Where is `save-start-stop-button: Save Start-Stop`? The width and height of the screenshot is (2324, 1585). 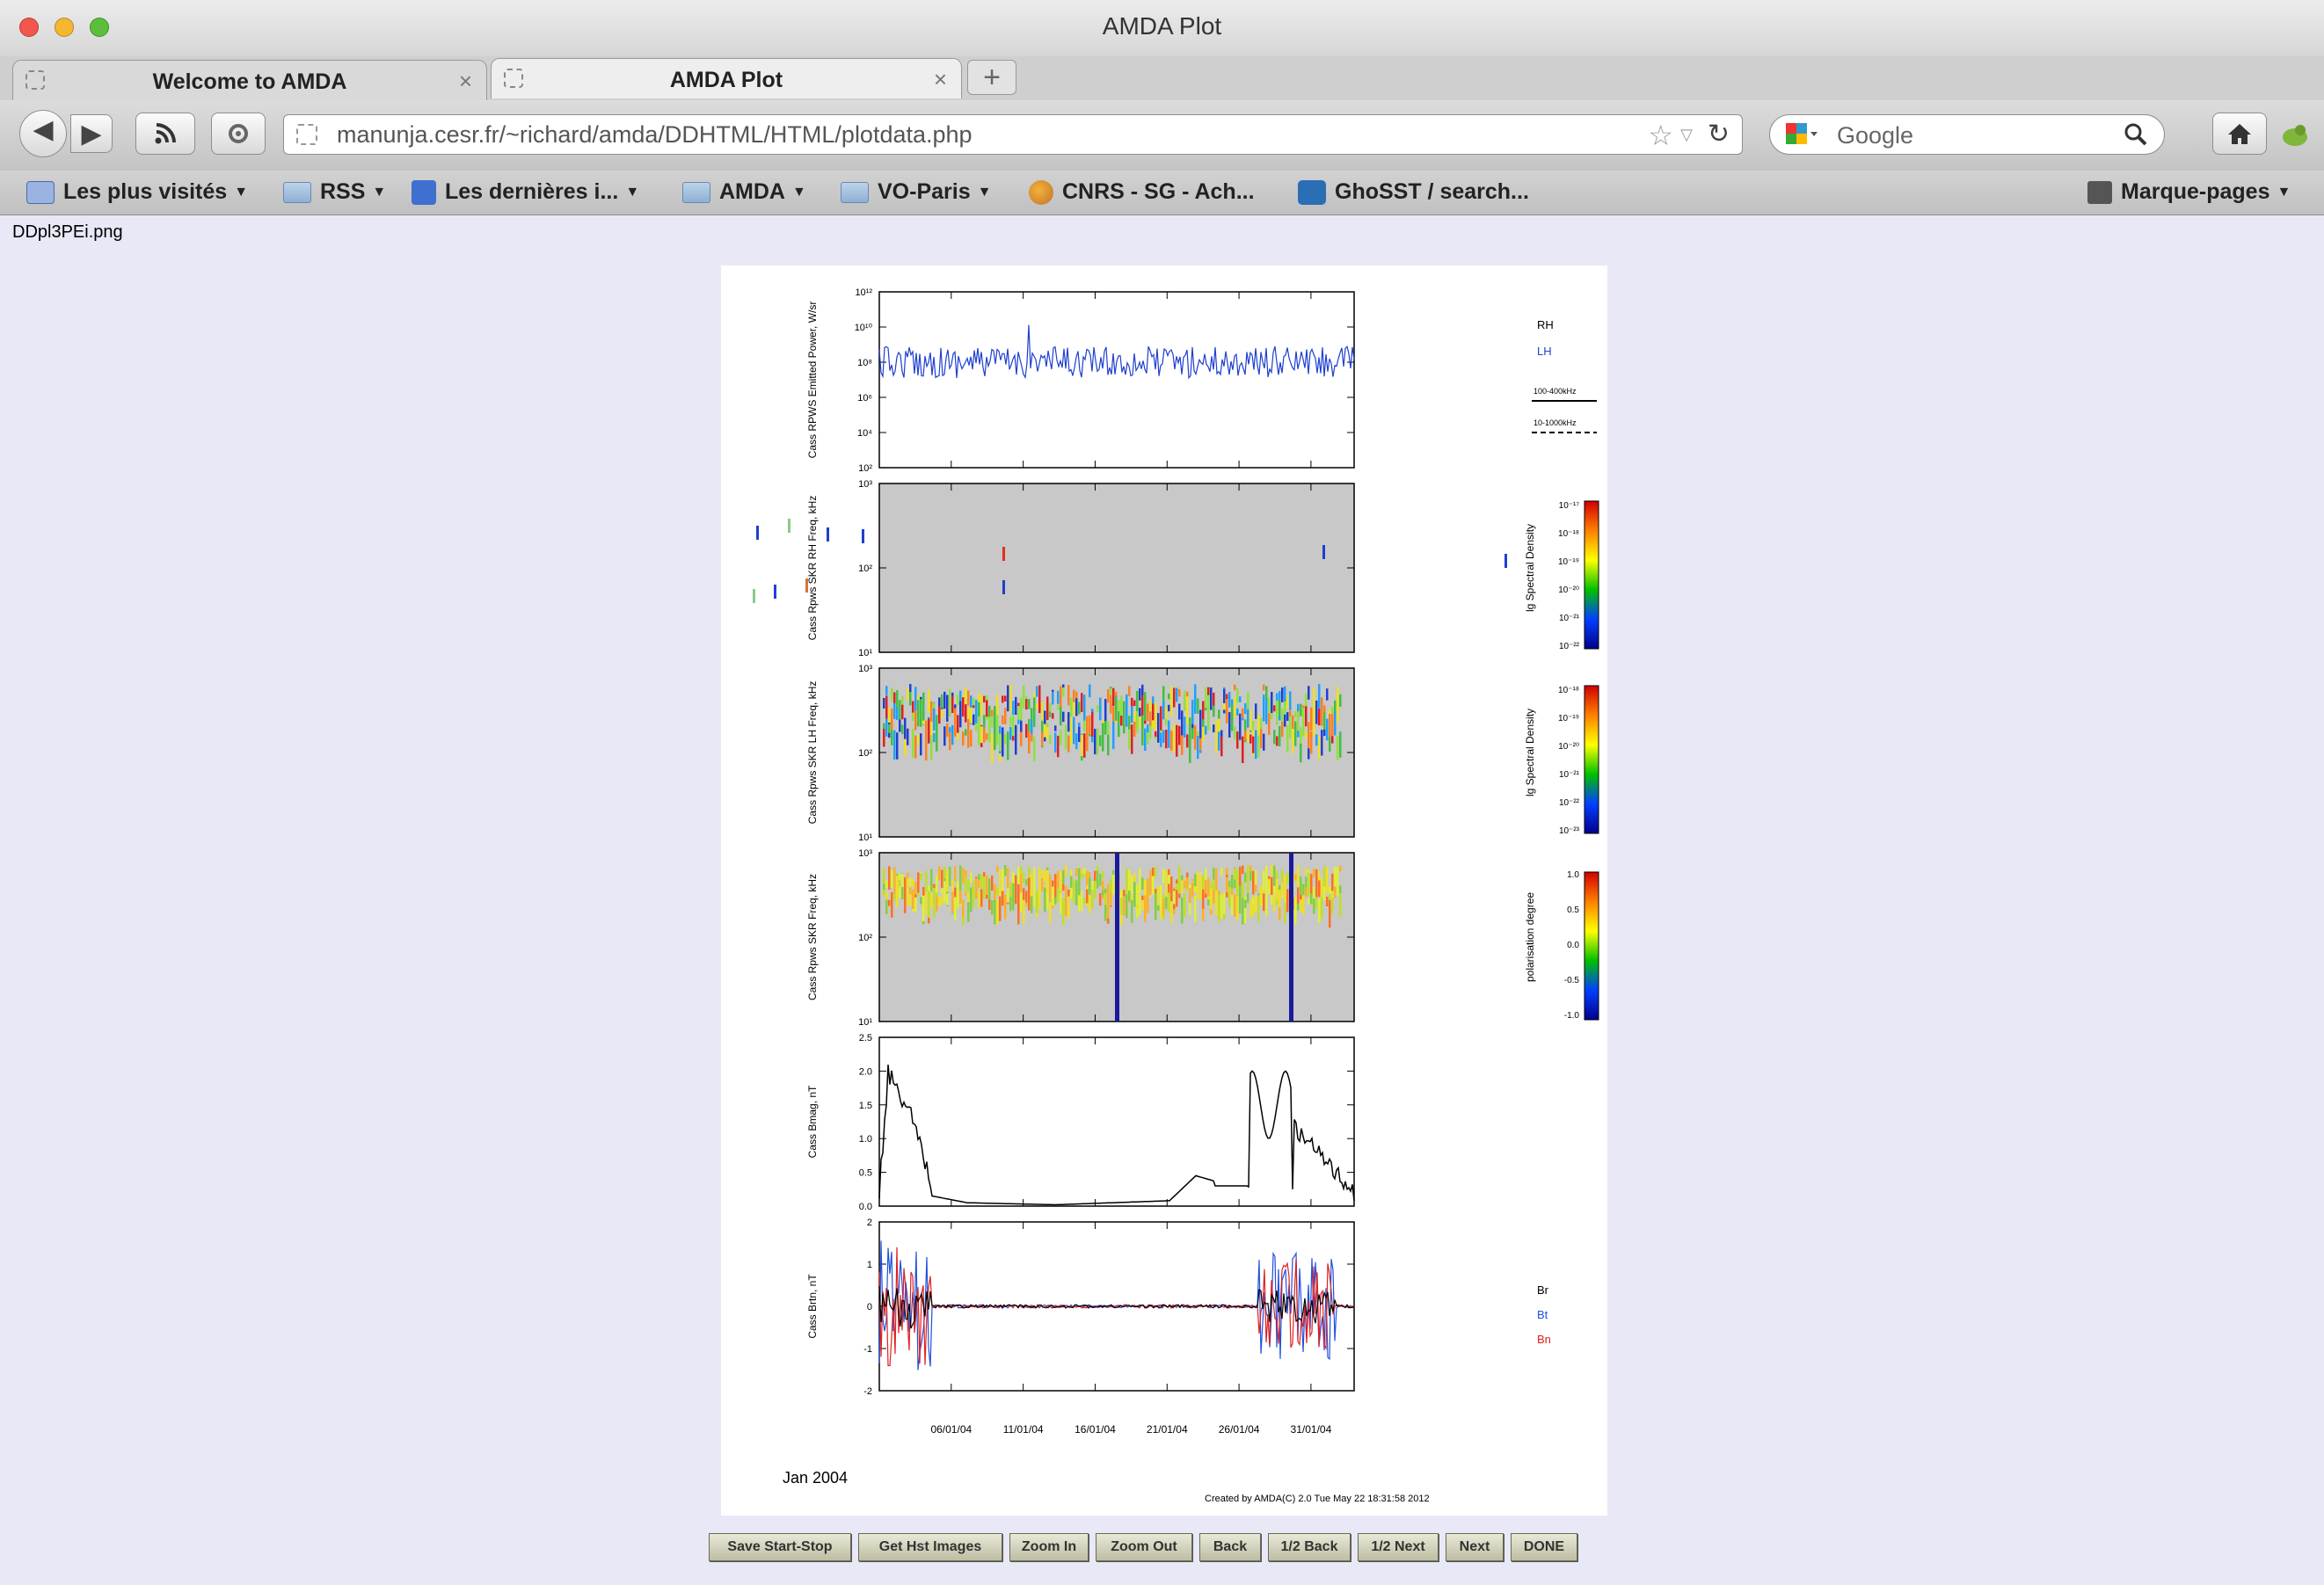 save-start-stop-button: Save Start-Stop is located at coordinates (780, 1547).